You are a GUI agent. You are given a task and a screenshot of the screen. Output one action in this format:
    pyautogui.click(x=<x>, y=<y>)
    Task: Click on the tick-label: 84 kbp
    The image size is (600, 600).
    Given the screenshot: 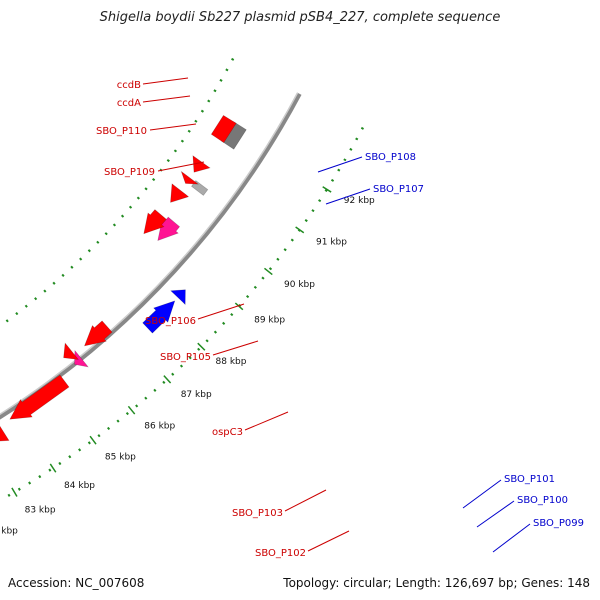 What is the action you would take?
    pyautogui.click(x=79, y=486)
    